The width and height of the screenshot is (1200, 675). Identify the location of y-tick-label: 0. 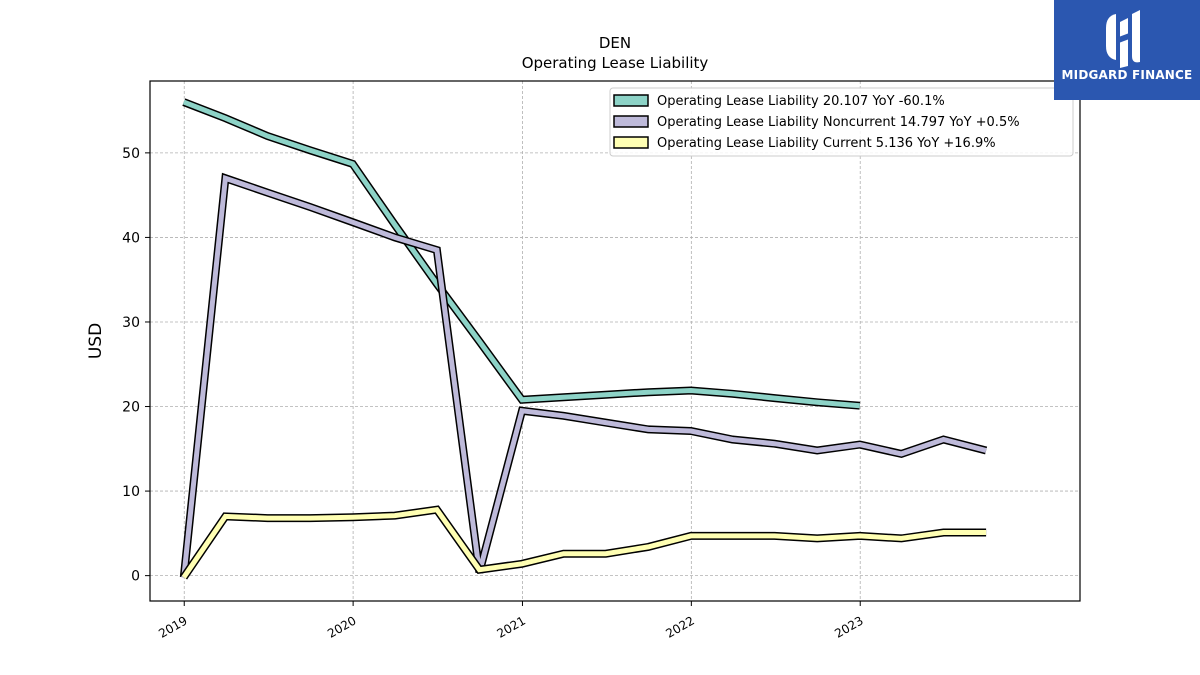
(135, 577).